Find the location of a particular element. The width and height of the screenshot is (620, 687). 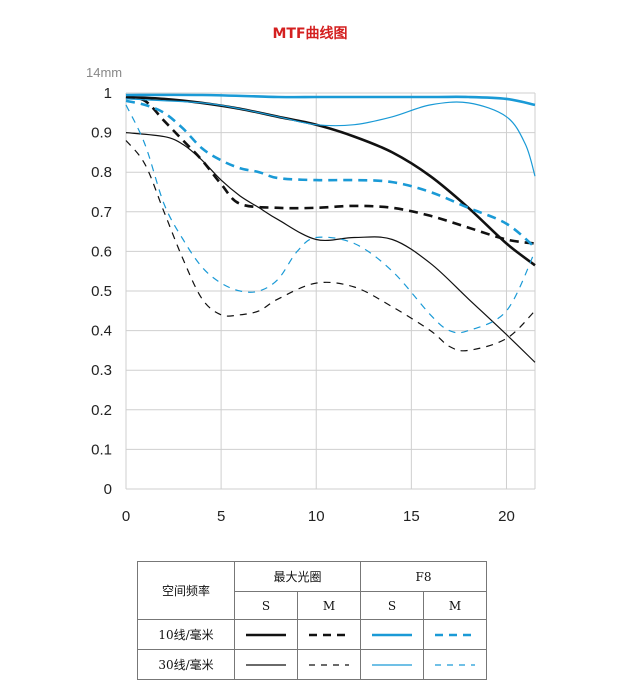

x-tick-label: 20 is located at coordinates (506, 516).